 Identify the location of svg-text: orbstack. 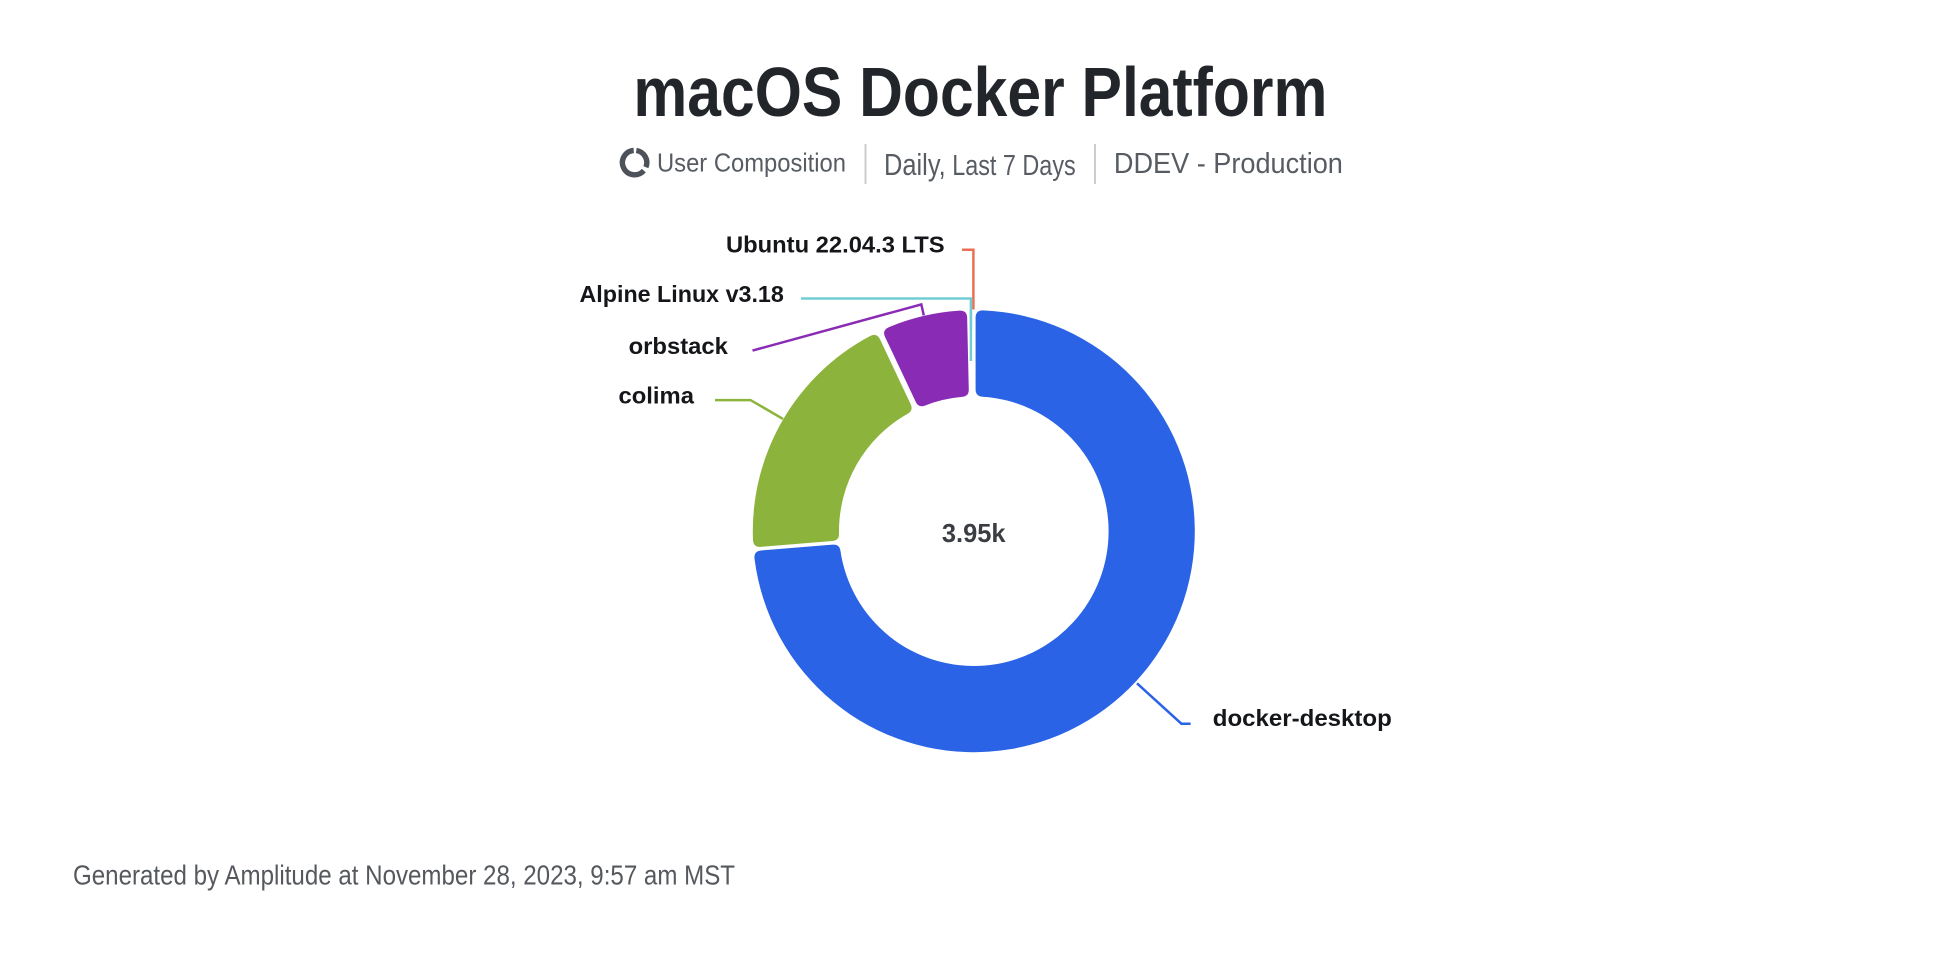
(679, 346).